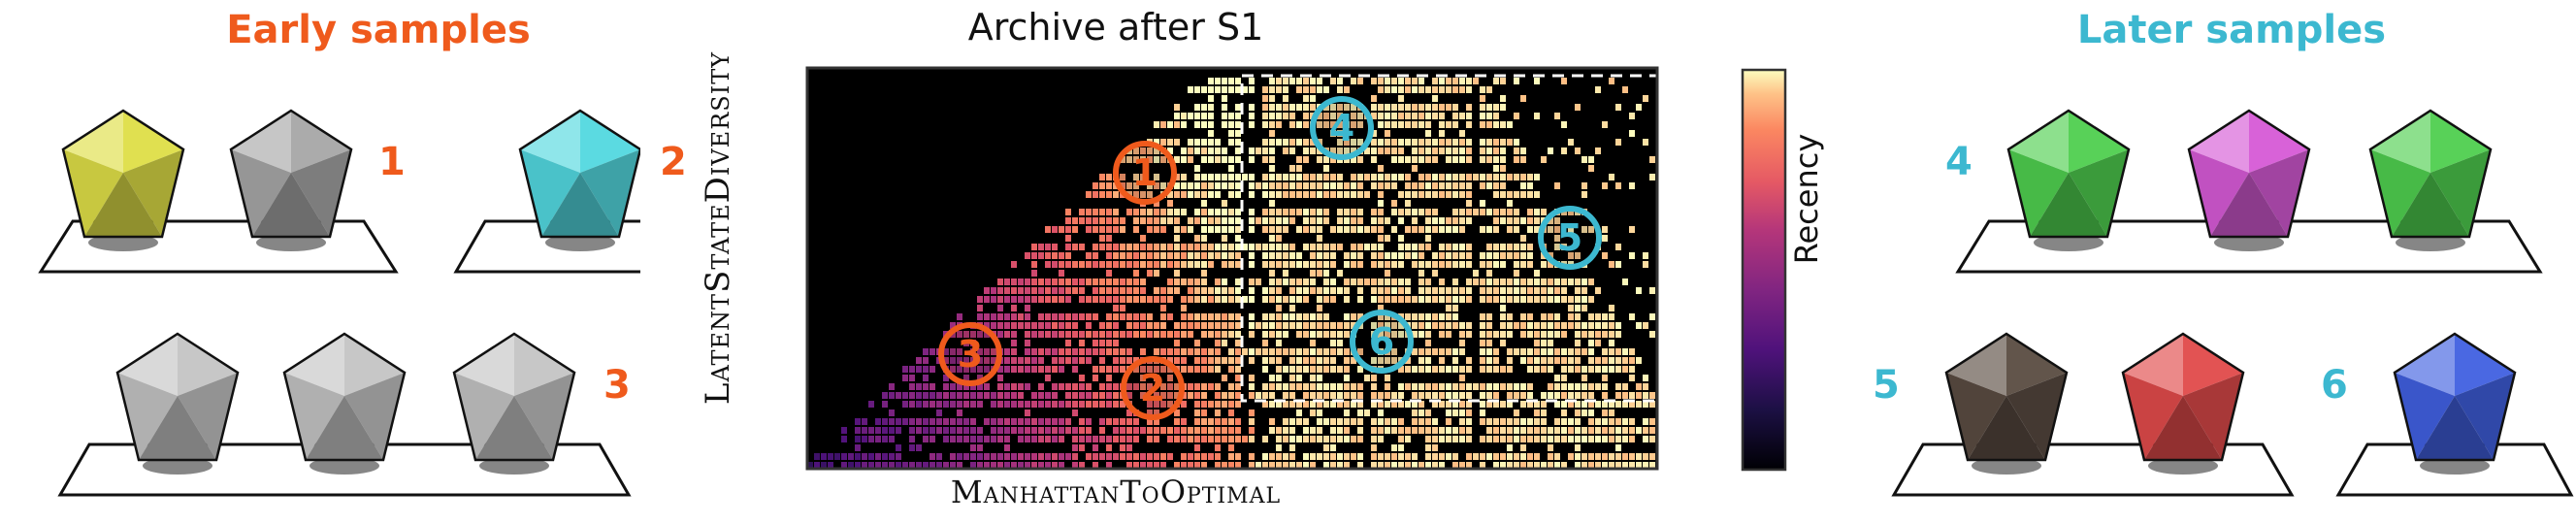  I want to click on early-sample-number-1: 1, so click(392, 162).